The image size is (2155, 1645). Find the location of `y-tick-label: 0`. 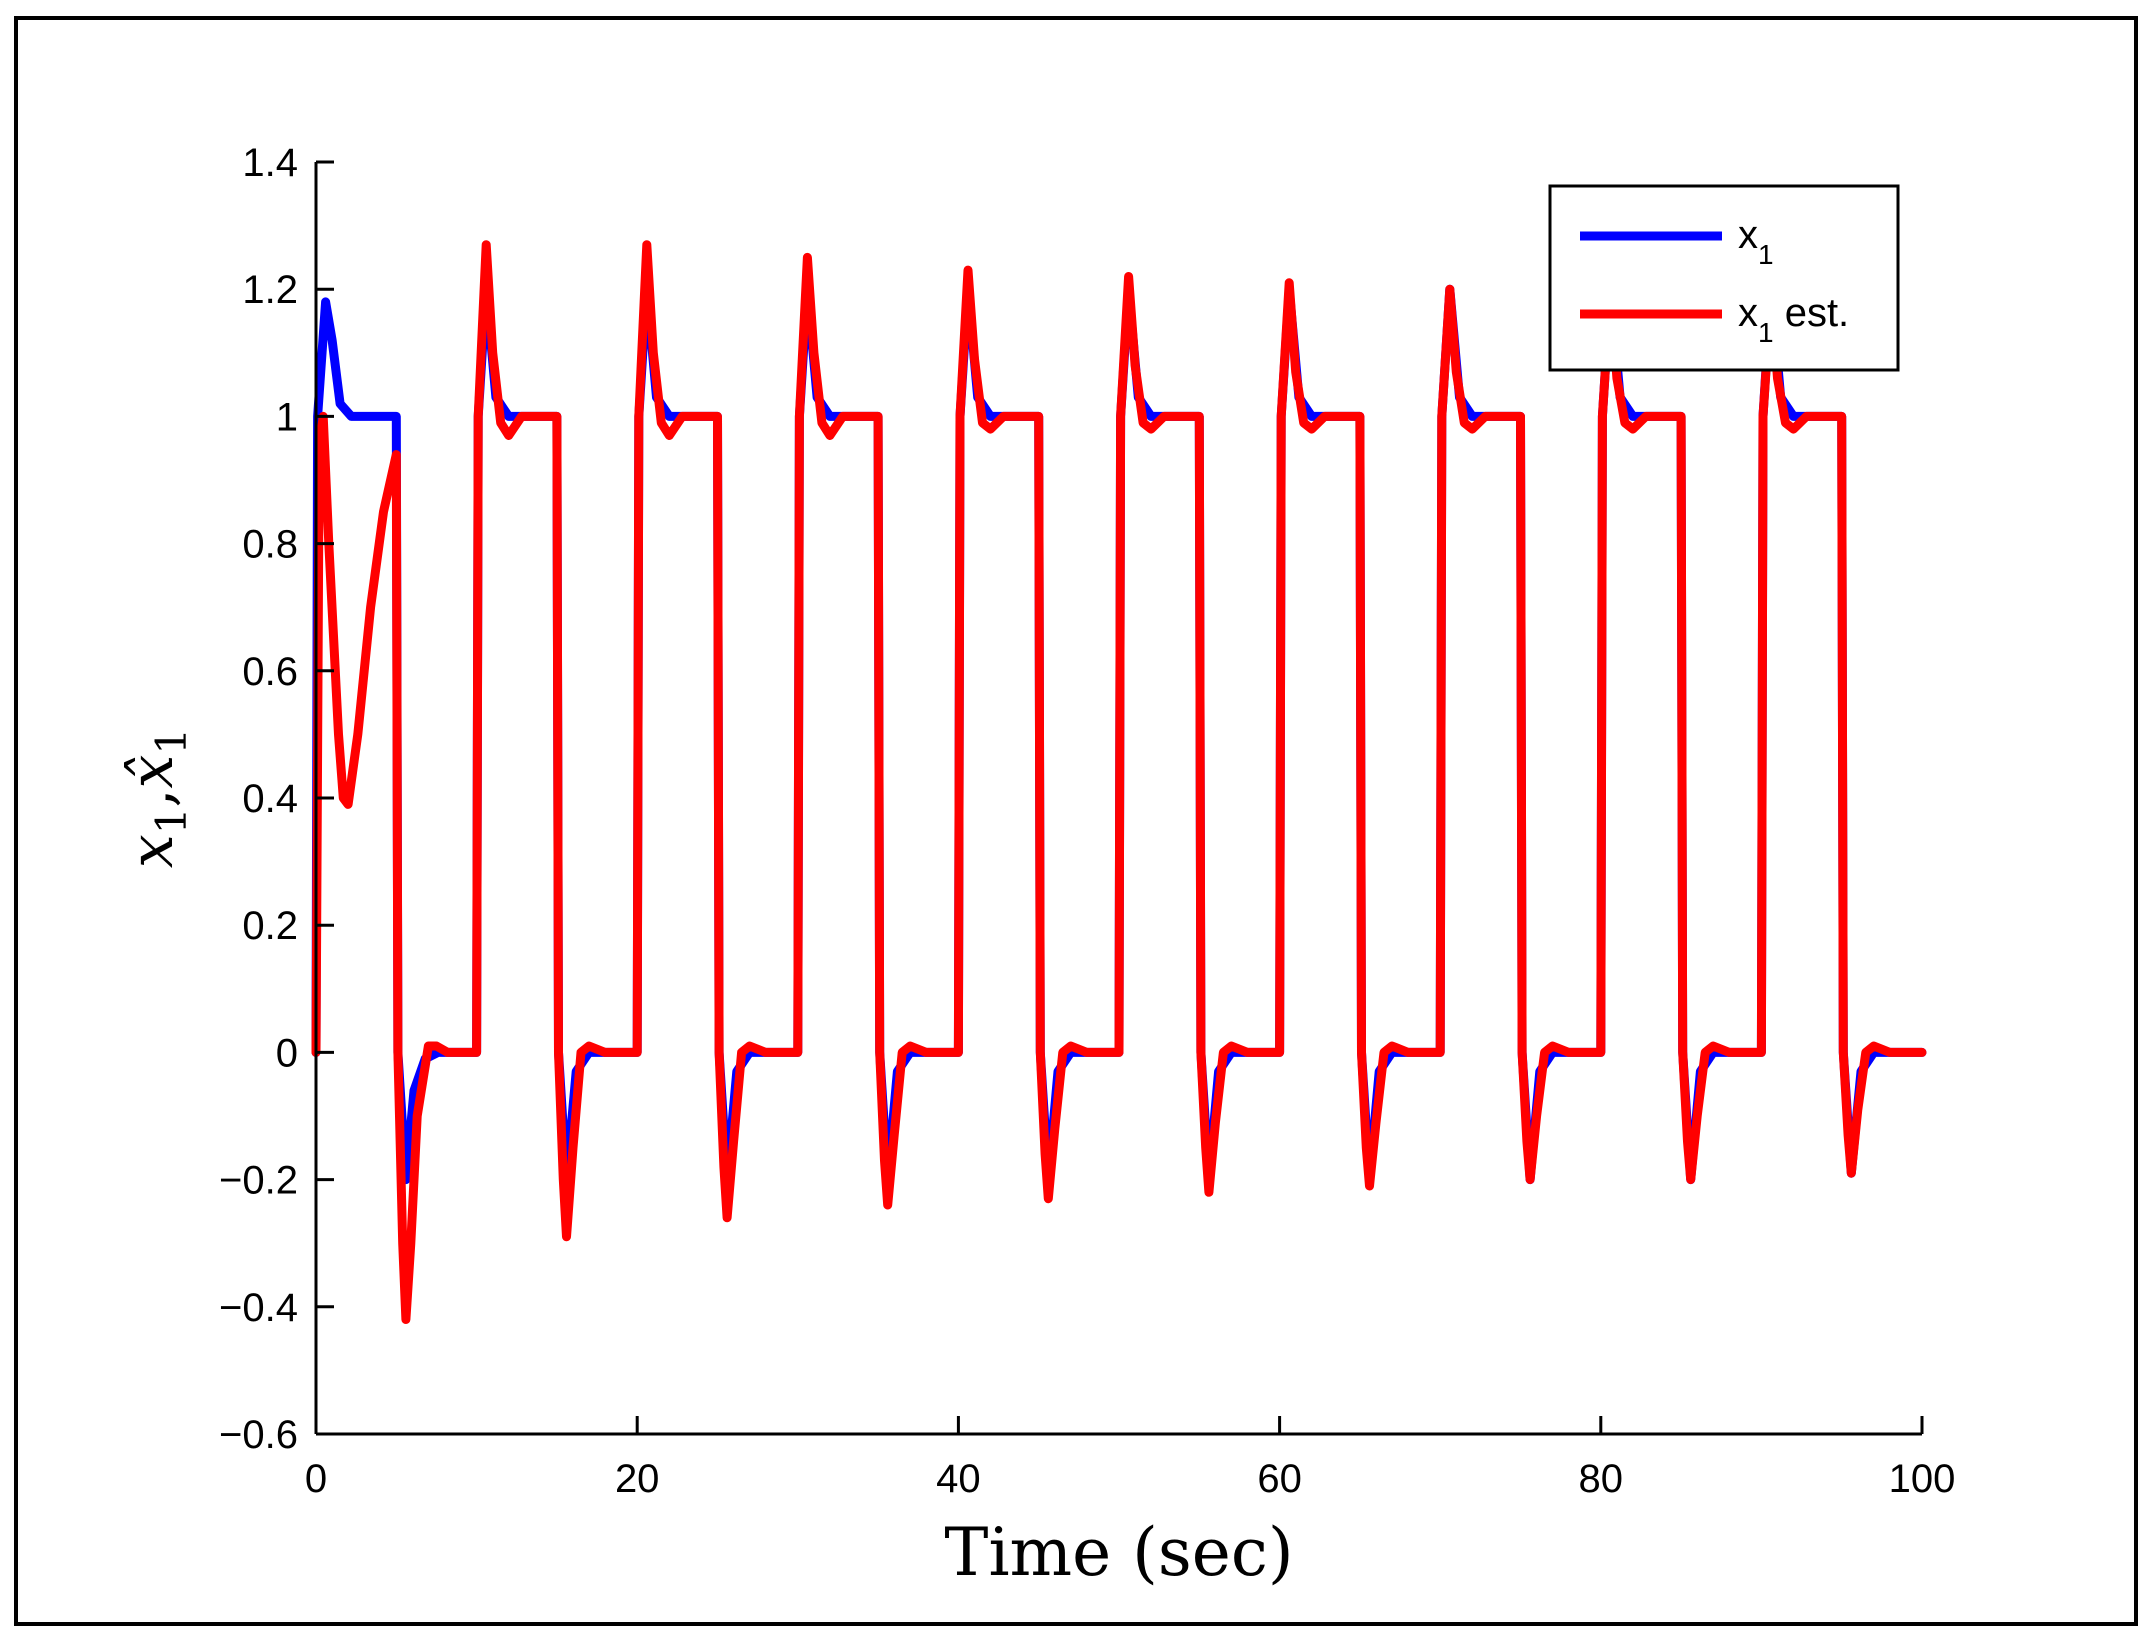

y-tick-label: 0 is located at coordinates (287, 1053).